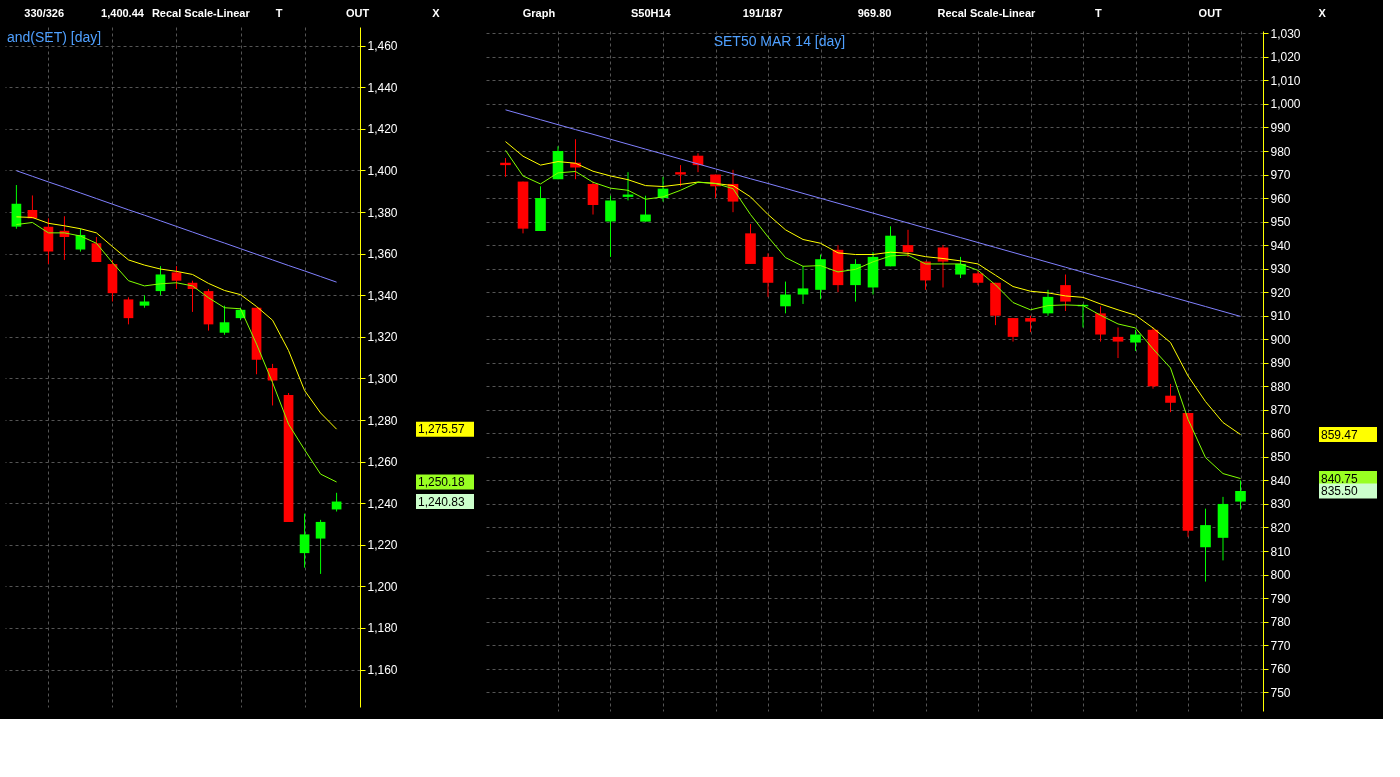 This screenshot has height=777, width=1400. What do you see at coordinates (1280, 480) in the screenshot?
I see `y-tick-label: 840` at bounding box center [1280, 480].